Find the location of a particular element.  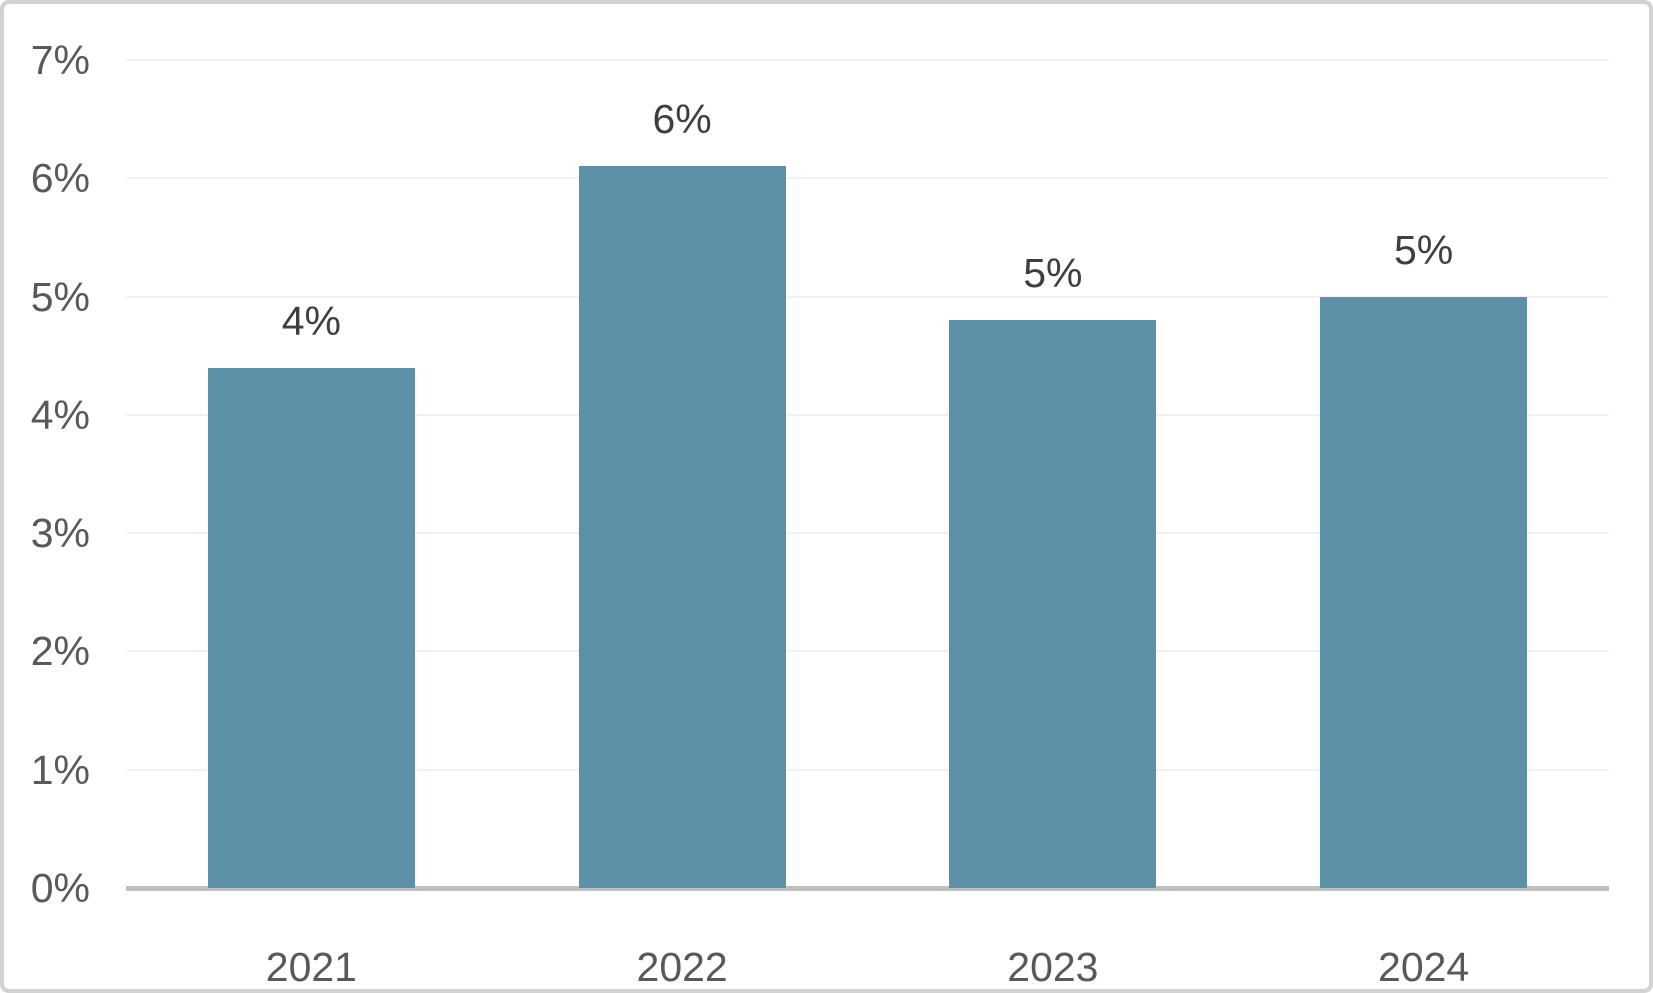

bar-value-label-2022: 6% is located at coordinates (682, 119).